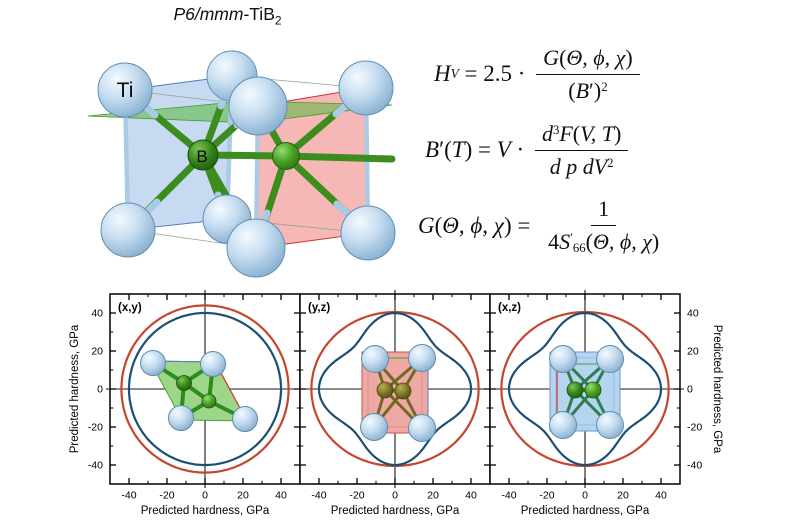  What do you see at coordinates (278, 20) in the screenshot?
I see `compound-subscript: 2` at bounding box center [278, 20].